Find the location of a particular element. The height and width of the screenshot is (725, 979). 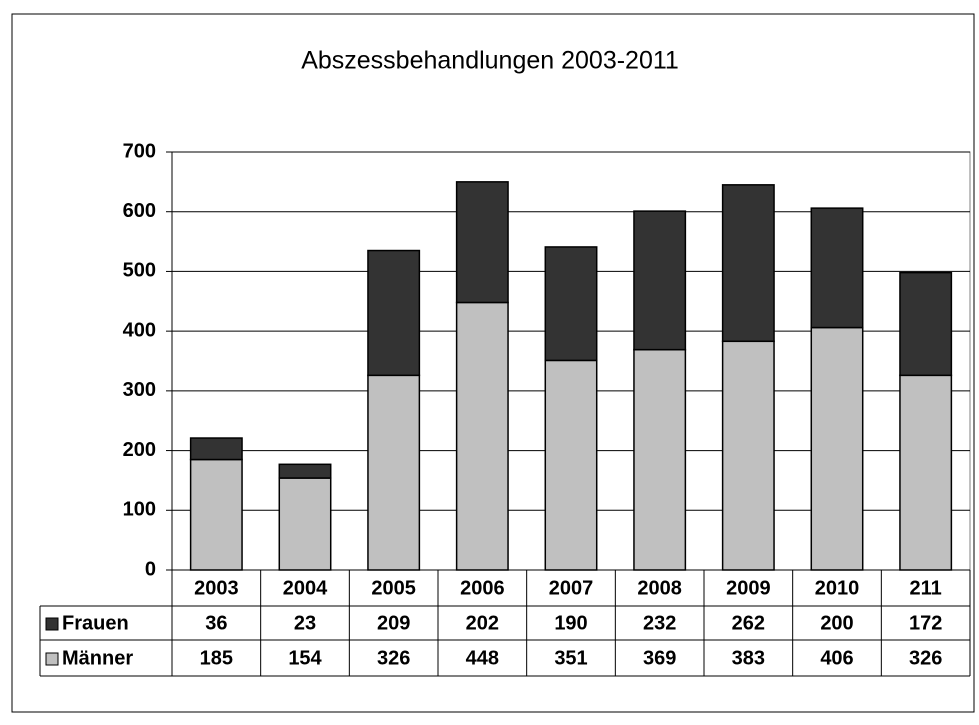

legend-label: Frauen is located at coordinates (95, 623).